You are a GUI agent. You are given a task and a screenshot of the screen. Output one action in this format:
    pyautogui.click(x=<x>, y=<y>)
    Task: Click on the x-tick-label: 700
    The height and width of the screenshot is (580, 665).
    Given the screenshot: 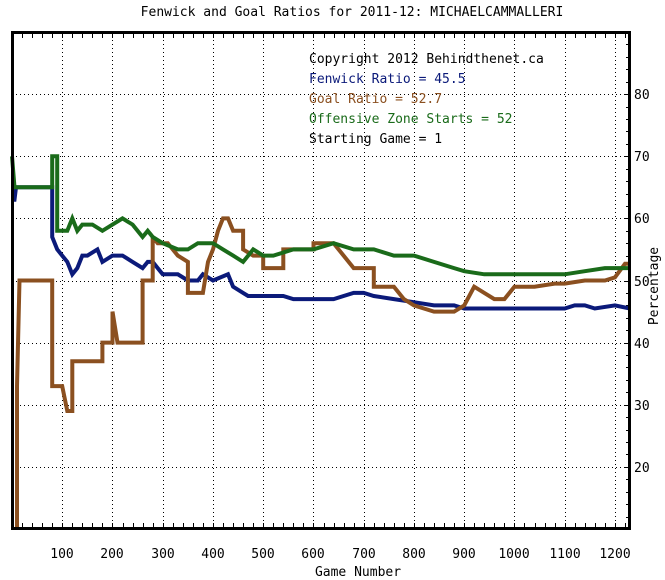 What is the action you would take?
    pyautogui.click(x=363, y=554)
    